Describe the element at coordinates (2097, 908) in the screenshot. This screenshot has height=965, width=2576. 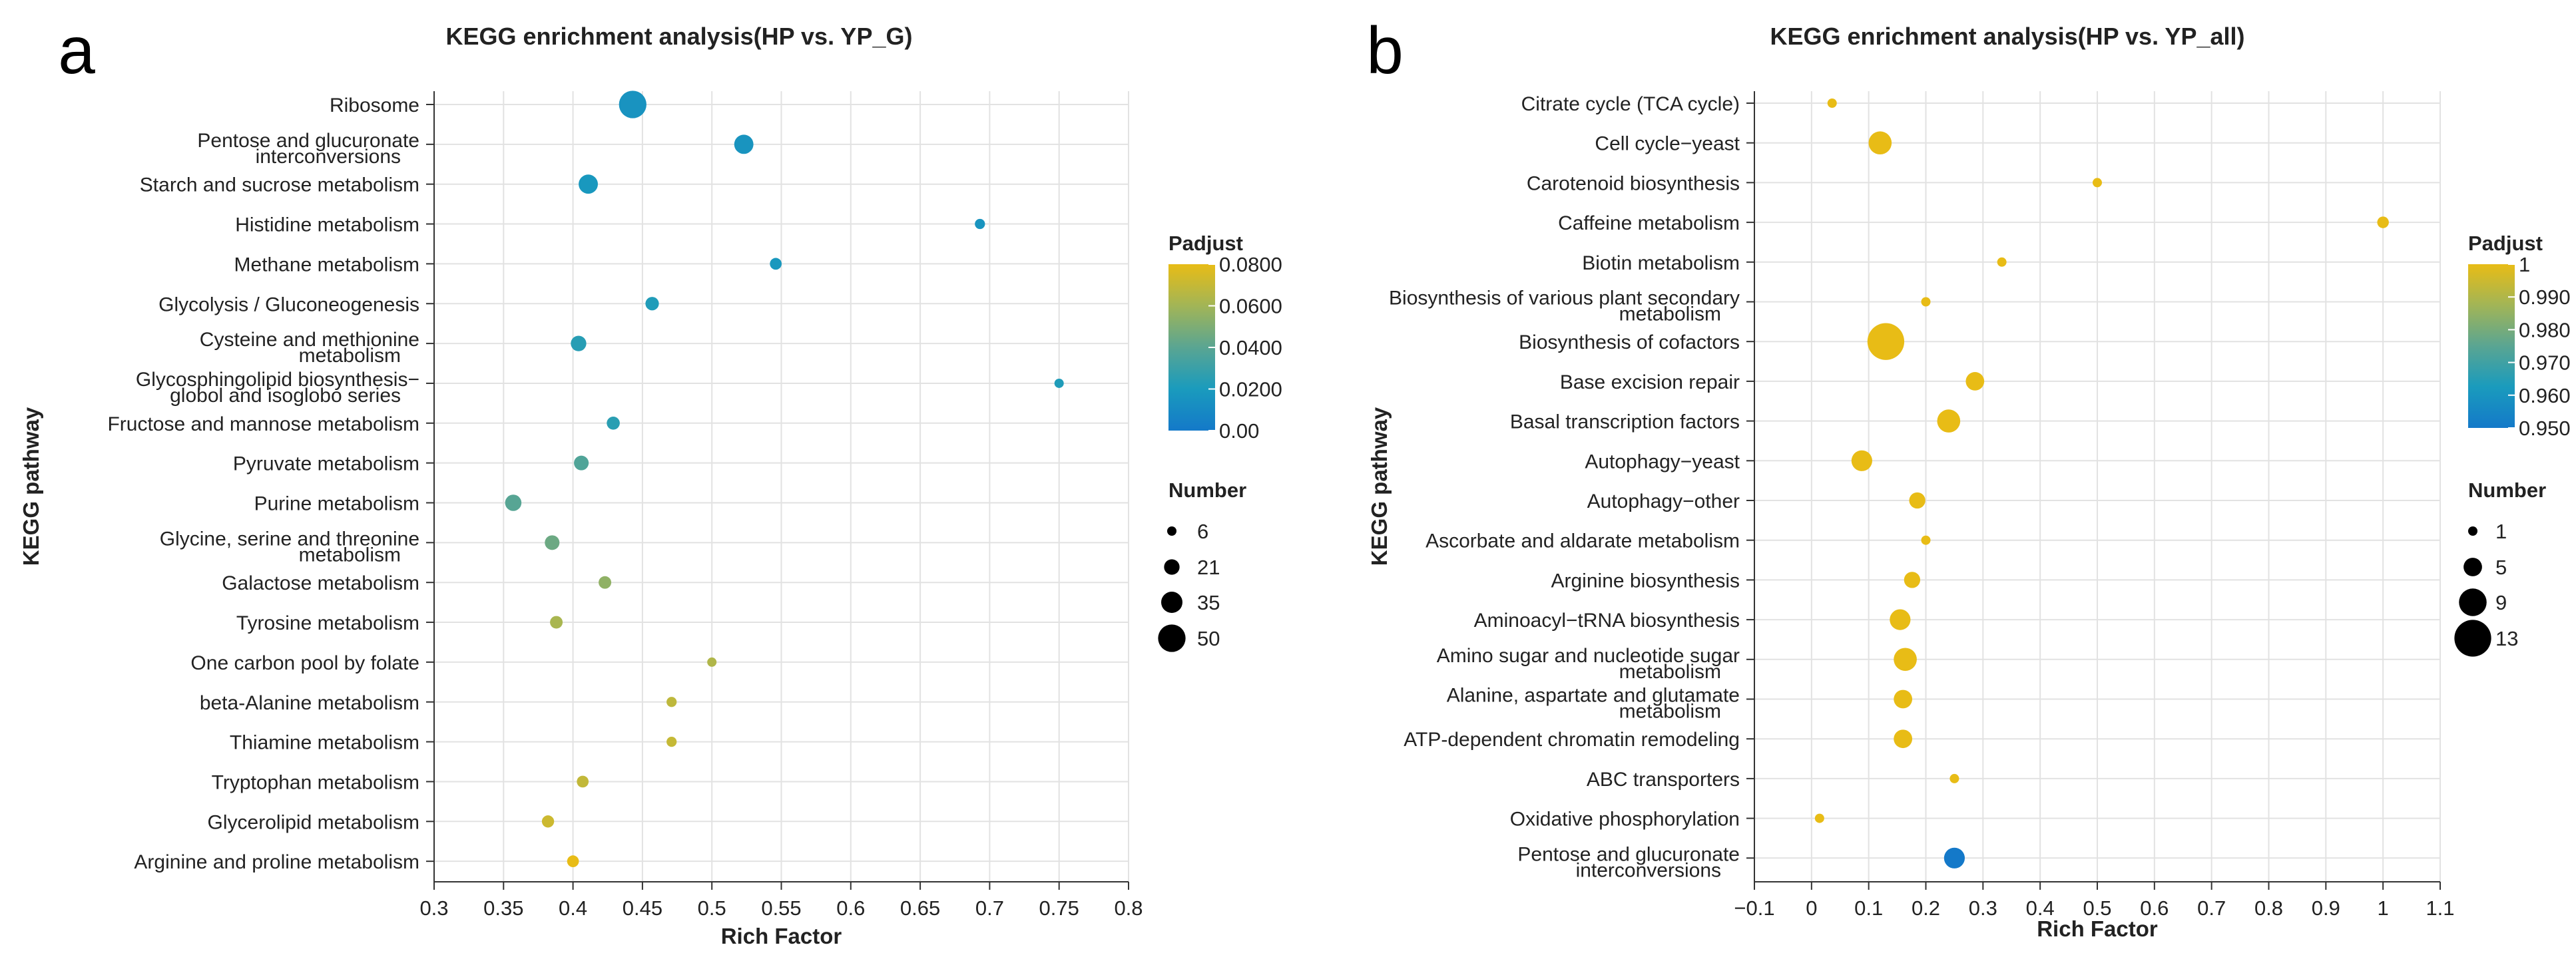
I see `x-tick-label: 0.5` at that location.